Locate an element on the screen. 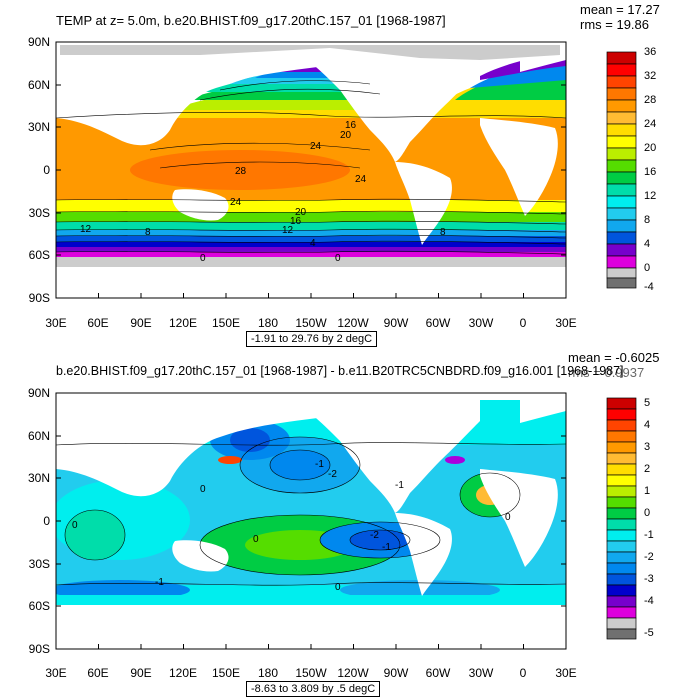  continent-south-america is located at coordinates (423, 203).